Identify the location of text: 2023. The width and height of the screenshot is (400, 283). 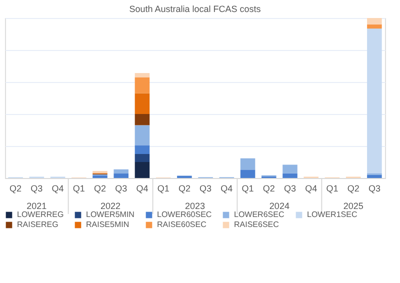
(195, 206).